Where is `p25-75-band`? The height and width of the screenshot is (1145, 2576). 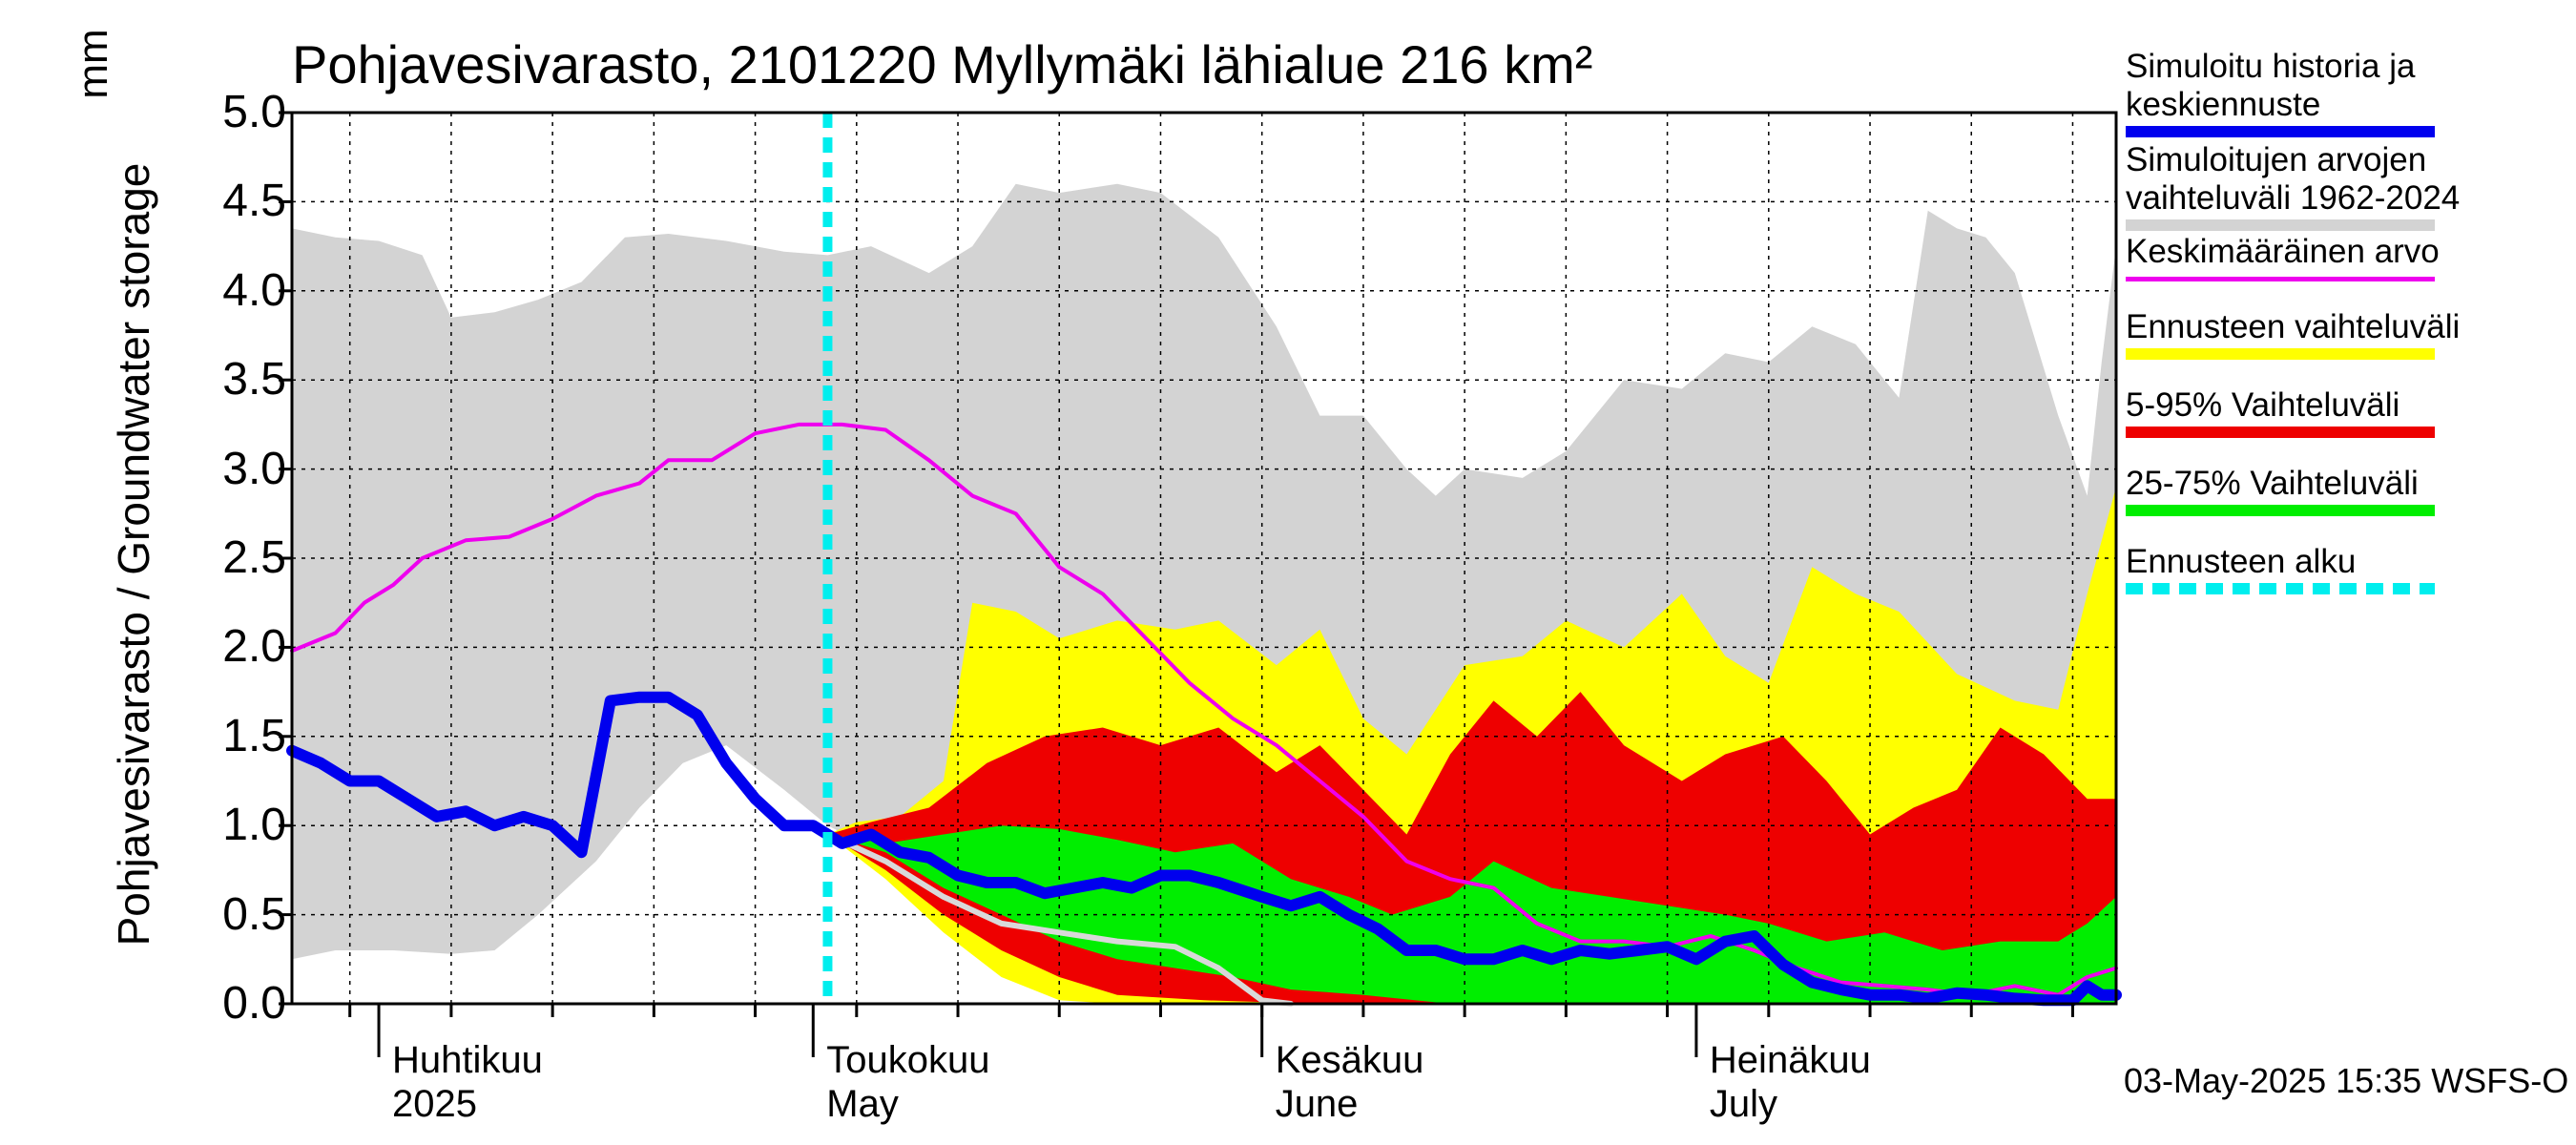 p25-75-band is located at coordinates (1471, 914).